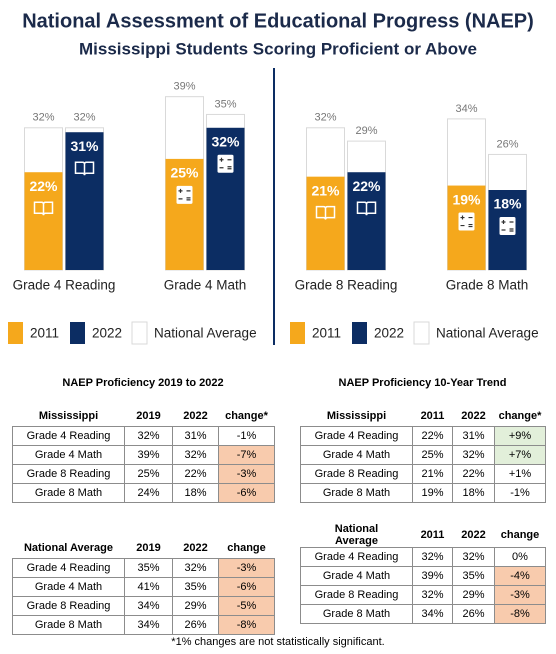 This screenshot has height=654, width=556. What do you see at coordinates (184, 173) in the screenshot?
I see `value-label: 25%` at bounding box center [184, 173].